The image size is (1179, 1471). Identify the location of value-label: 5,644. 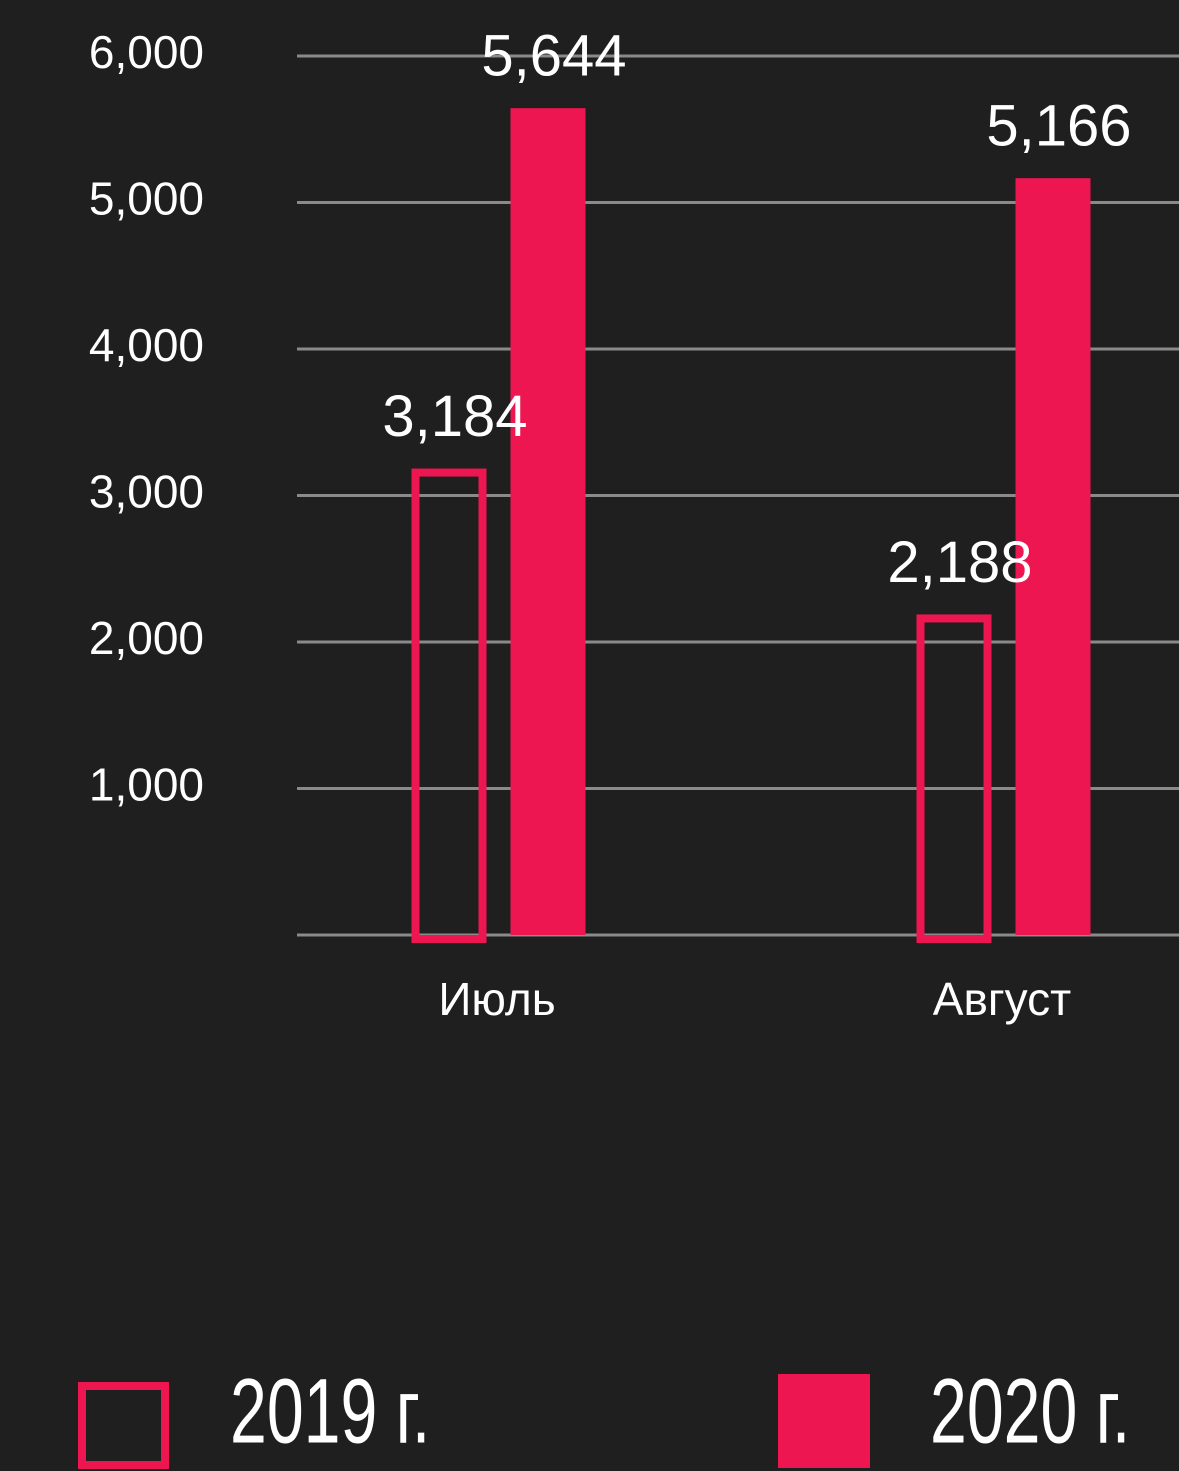
(553, 55).